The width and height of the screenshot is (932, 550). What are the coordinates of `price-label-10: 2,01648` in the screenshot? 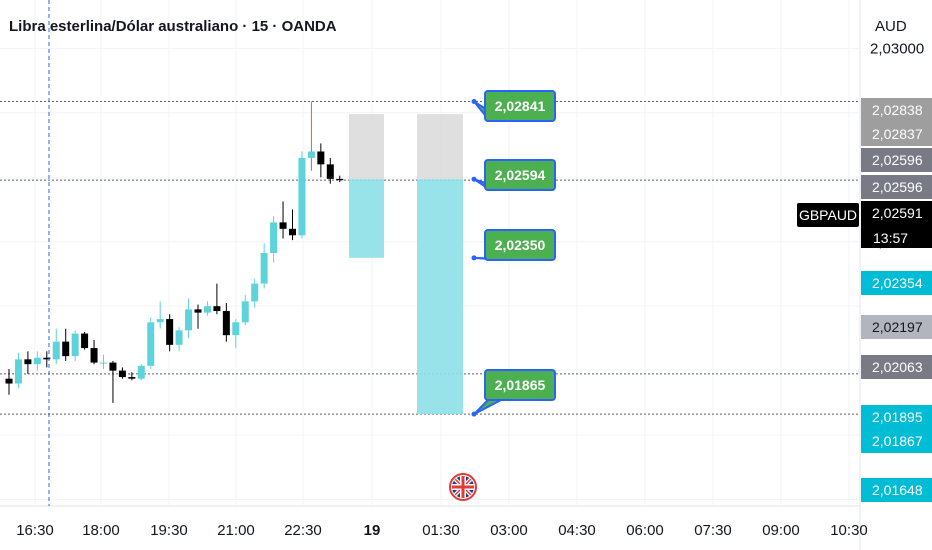 It's located at (897, 490).